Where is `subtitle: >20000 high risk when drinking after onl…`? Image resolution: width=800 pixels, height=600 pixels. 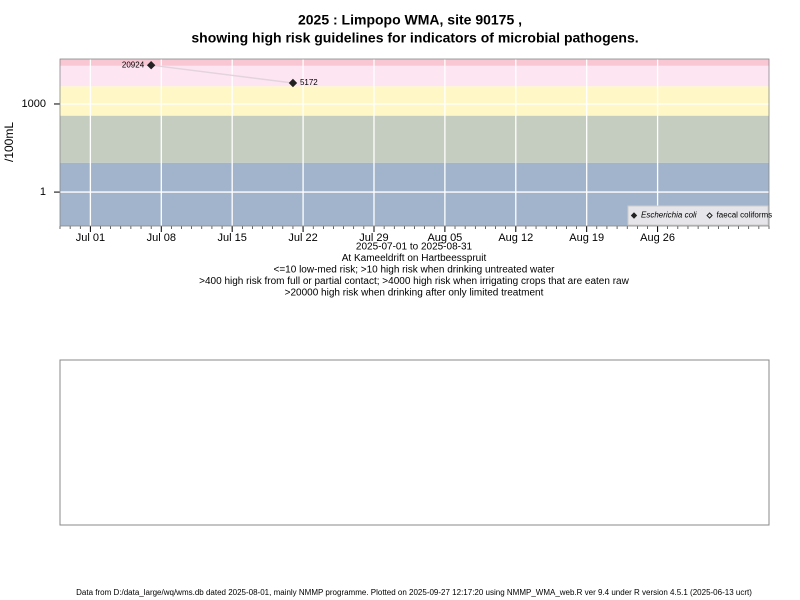
subtitle: >20000 high risk when drinking after onl… is located at coordinates (414, 293).